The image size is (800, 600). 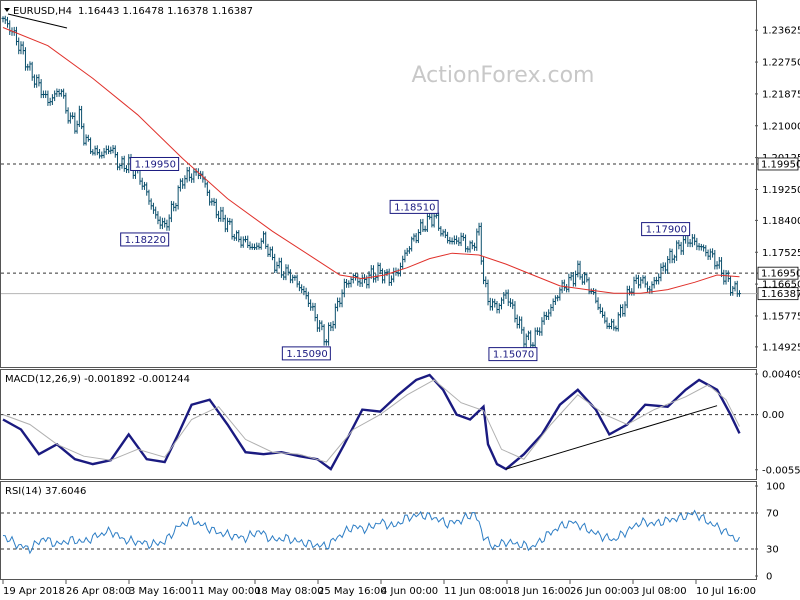 I want to click on time-tick-label: 3 Jul 08:00, so click(x=660, y=591).